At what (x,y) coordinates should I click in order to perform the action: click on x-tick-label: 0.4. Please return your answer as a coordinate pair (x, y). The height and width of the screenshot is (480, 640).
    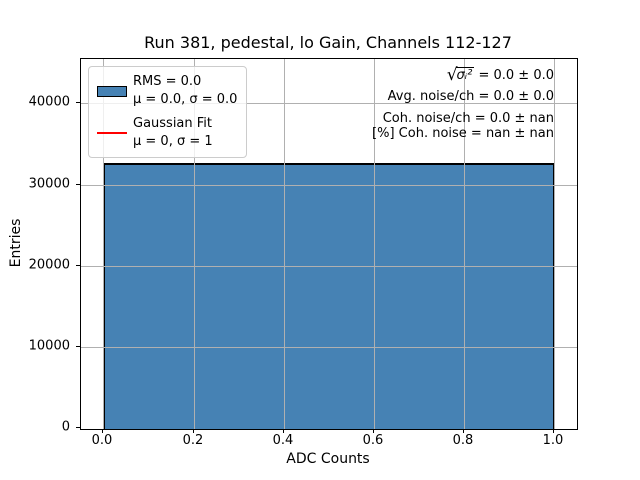
    Looking at the image, I should click on (283, 440).